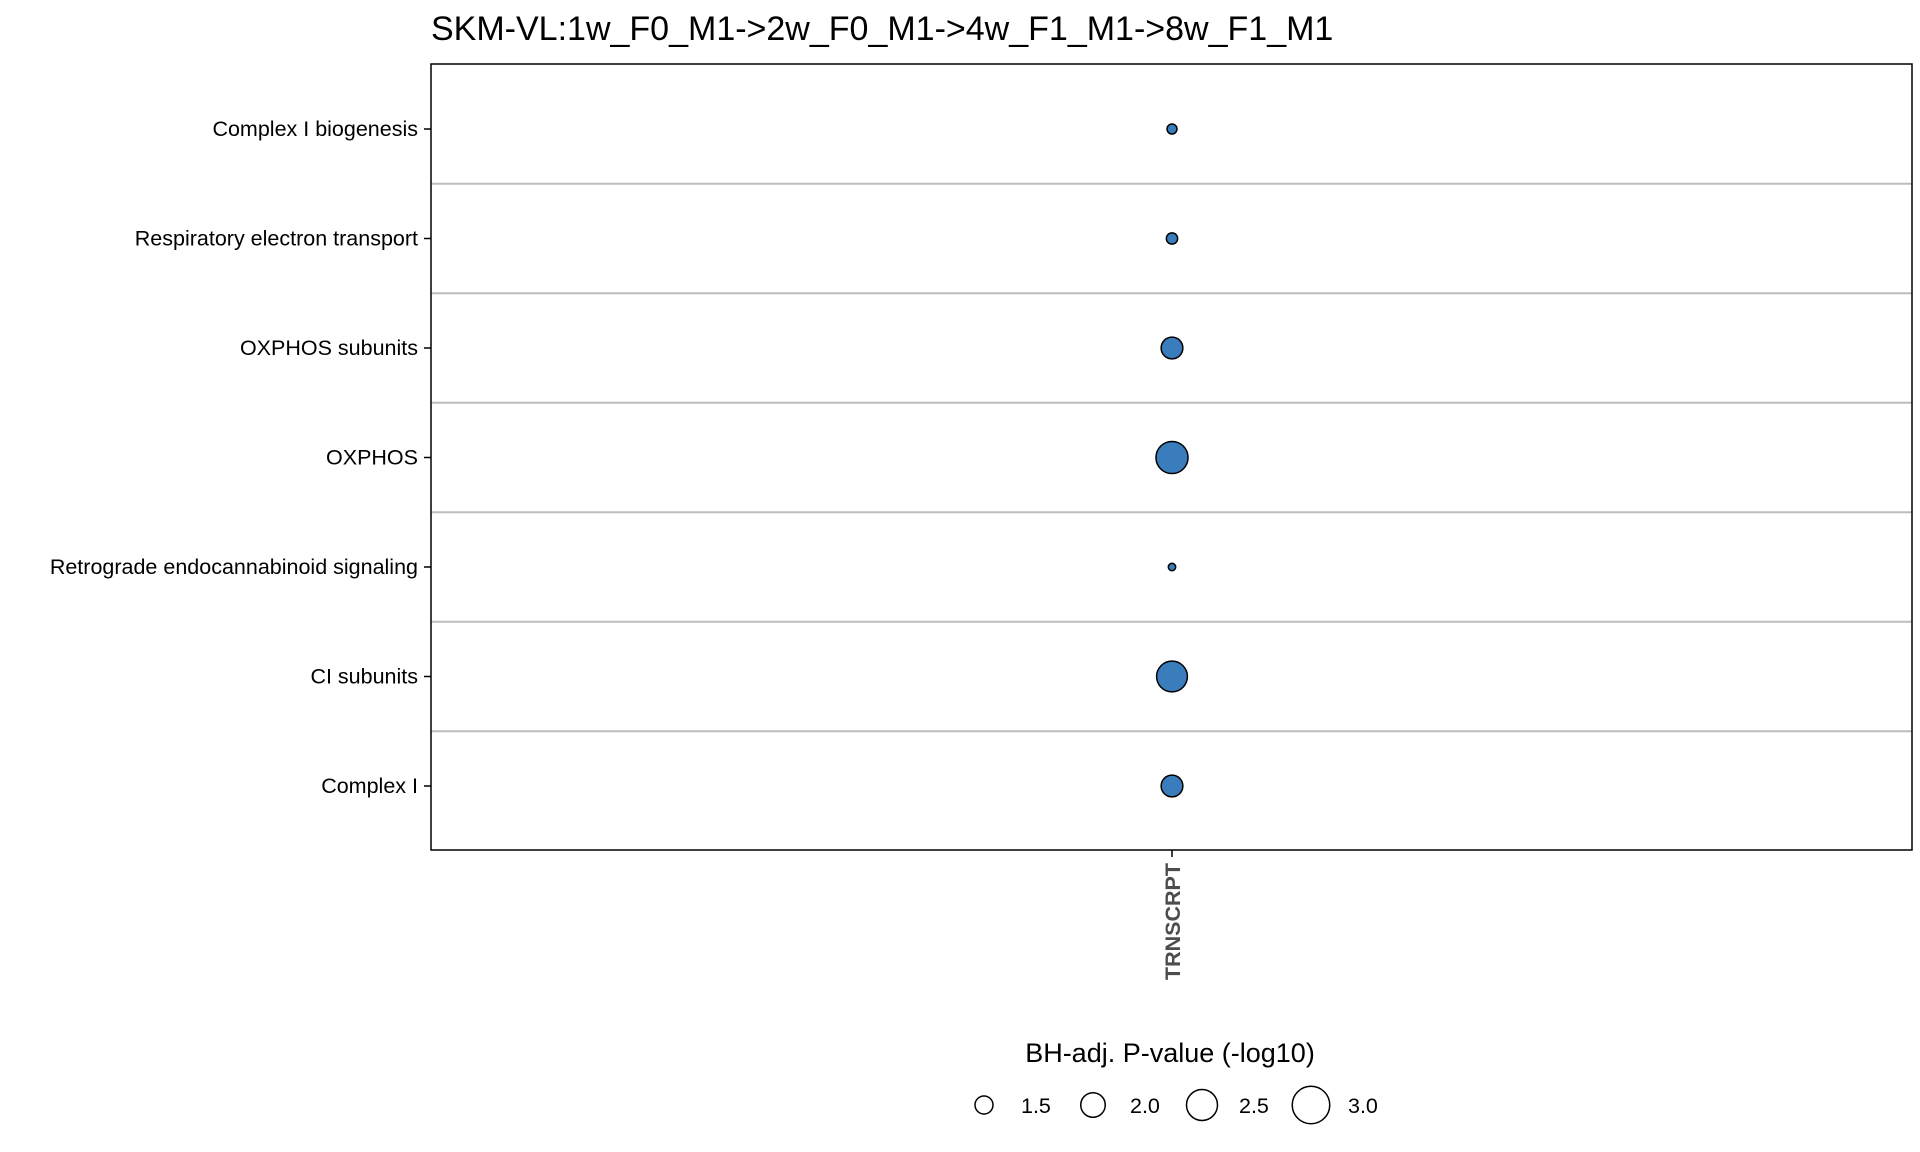 The height and width of the screenshot is (1152, 1920). I want to click on x-tick-label: TRNSCRPT, so click(1173, 921).